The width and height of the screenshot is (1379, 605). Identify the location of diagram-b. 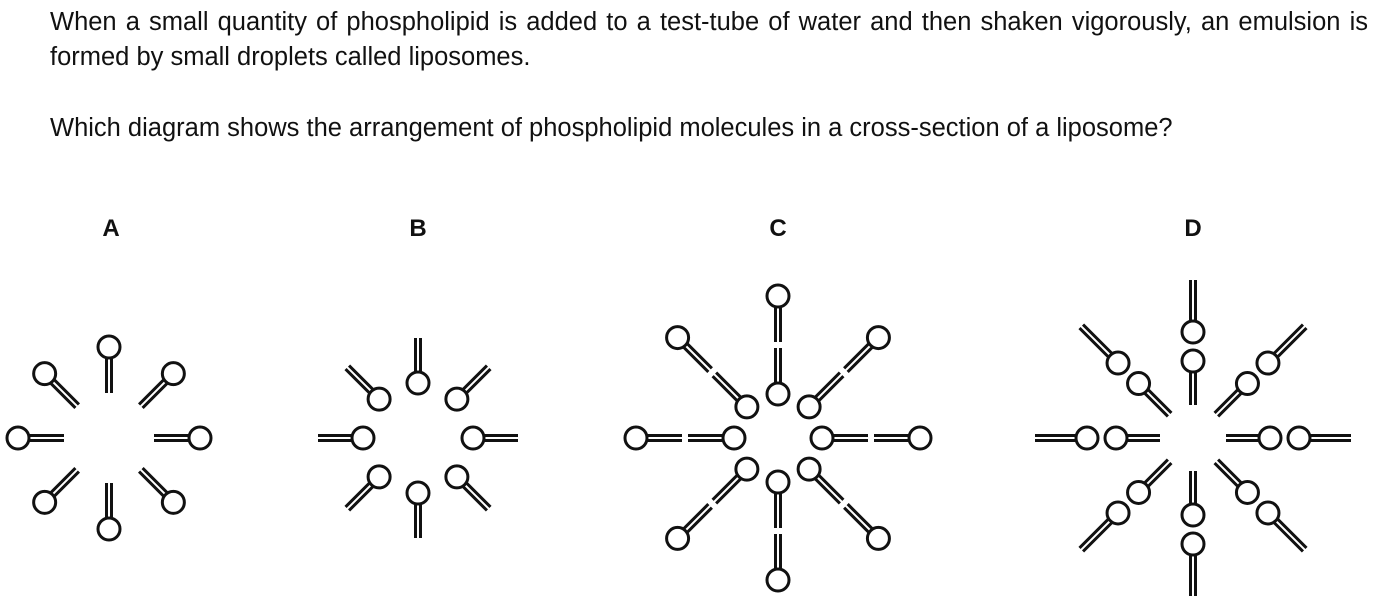
(418, 438).